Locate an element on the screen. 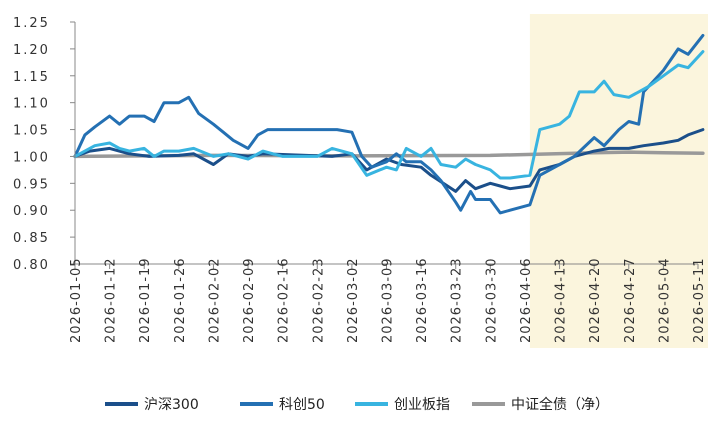 The image size is (722, 434). x-tick-label: 2026-02-16 is located at coordinates (284, 300).